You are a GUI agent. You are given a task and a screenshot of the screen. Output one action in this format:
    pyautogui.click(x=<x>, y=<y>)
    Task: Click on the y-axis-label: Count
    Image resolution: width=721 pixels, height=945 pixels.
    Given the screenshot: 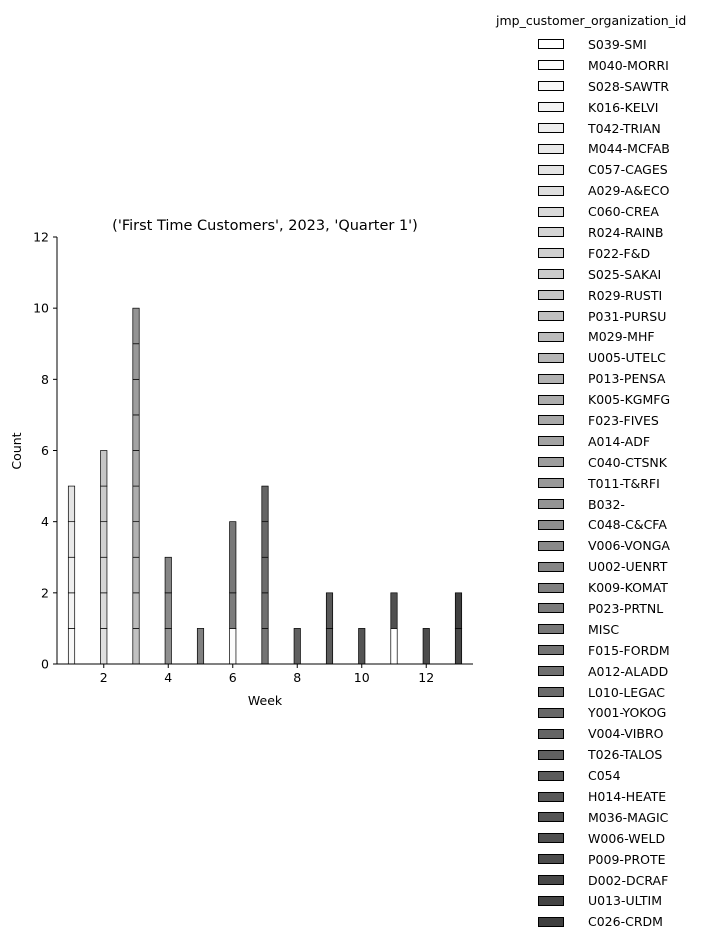 What is the action you would take?
    pyautogui.click(x=16, y=450)
    